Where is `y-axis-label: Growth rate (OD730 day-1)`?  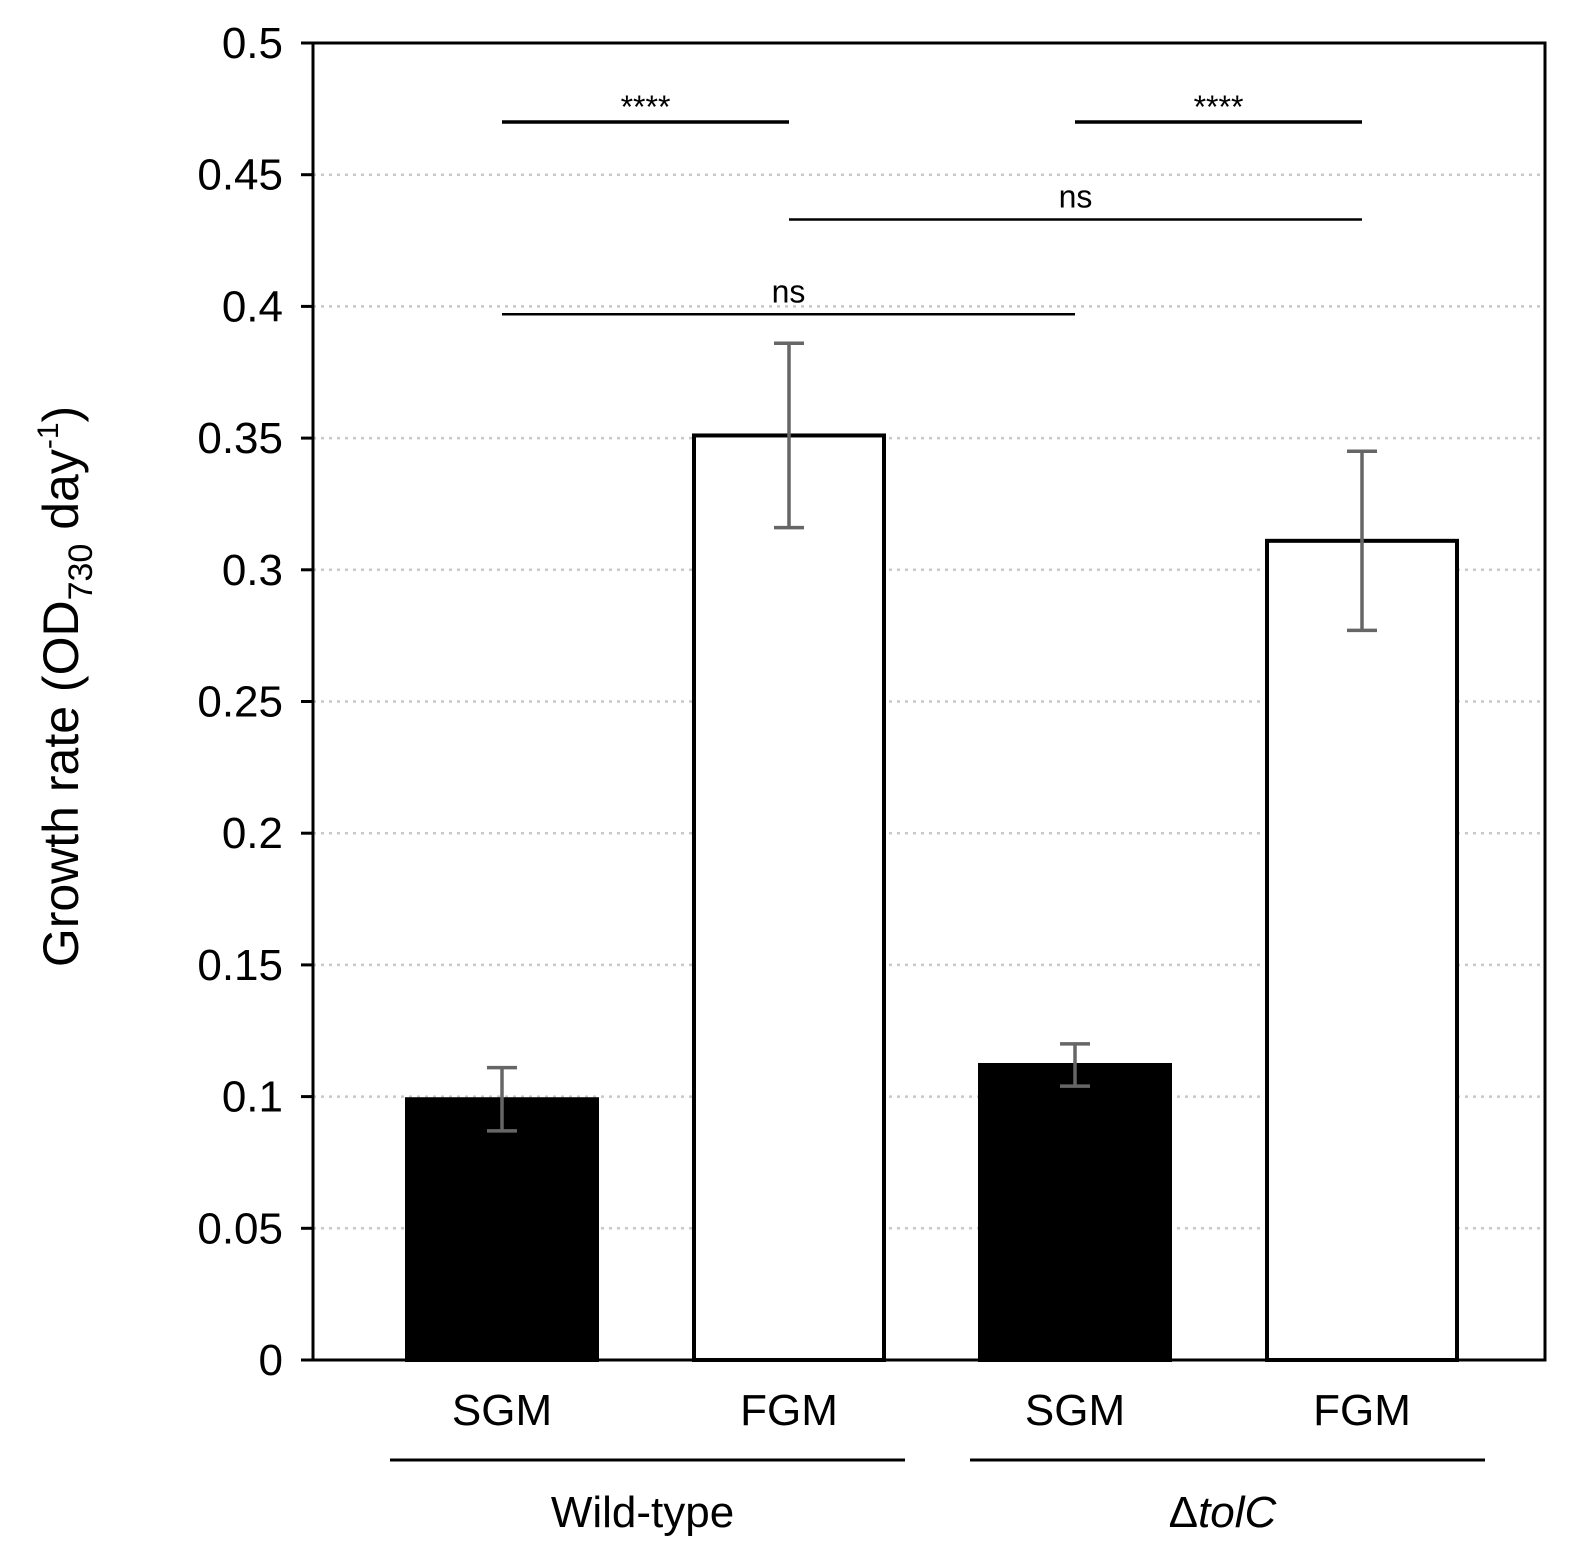
y-axis-label: Growth rate (OD730 day-1) is located at coordinates (66, 686).